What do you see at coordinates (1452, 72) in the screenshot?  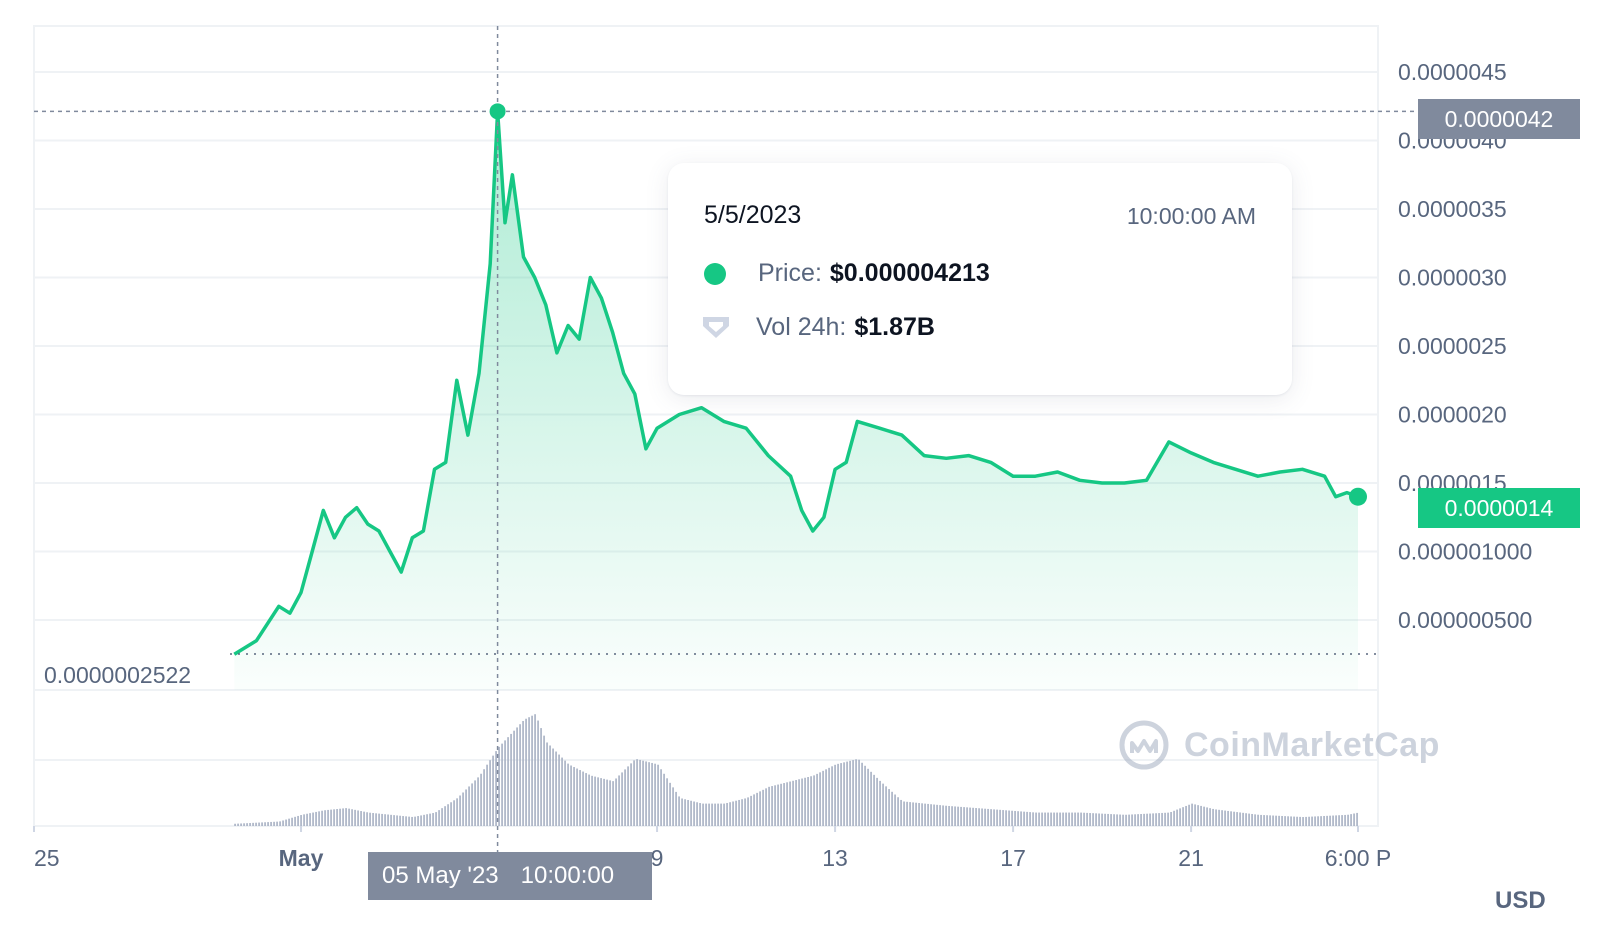 I see `y-tick-label: 0.0000045` at bounding box center [1452, 72].